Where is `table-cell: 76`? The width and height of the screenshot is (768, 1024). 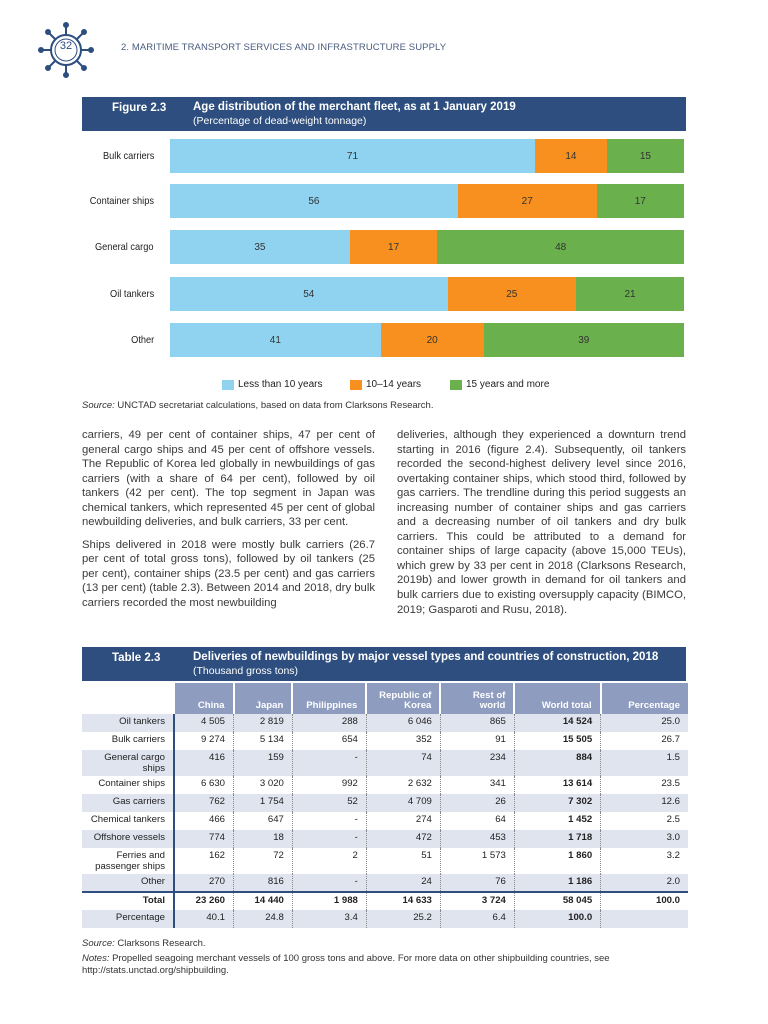
table-cell: 76 is located at coordinates (477, 883).